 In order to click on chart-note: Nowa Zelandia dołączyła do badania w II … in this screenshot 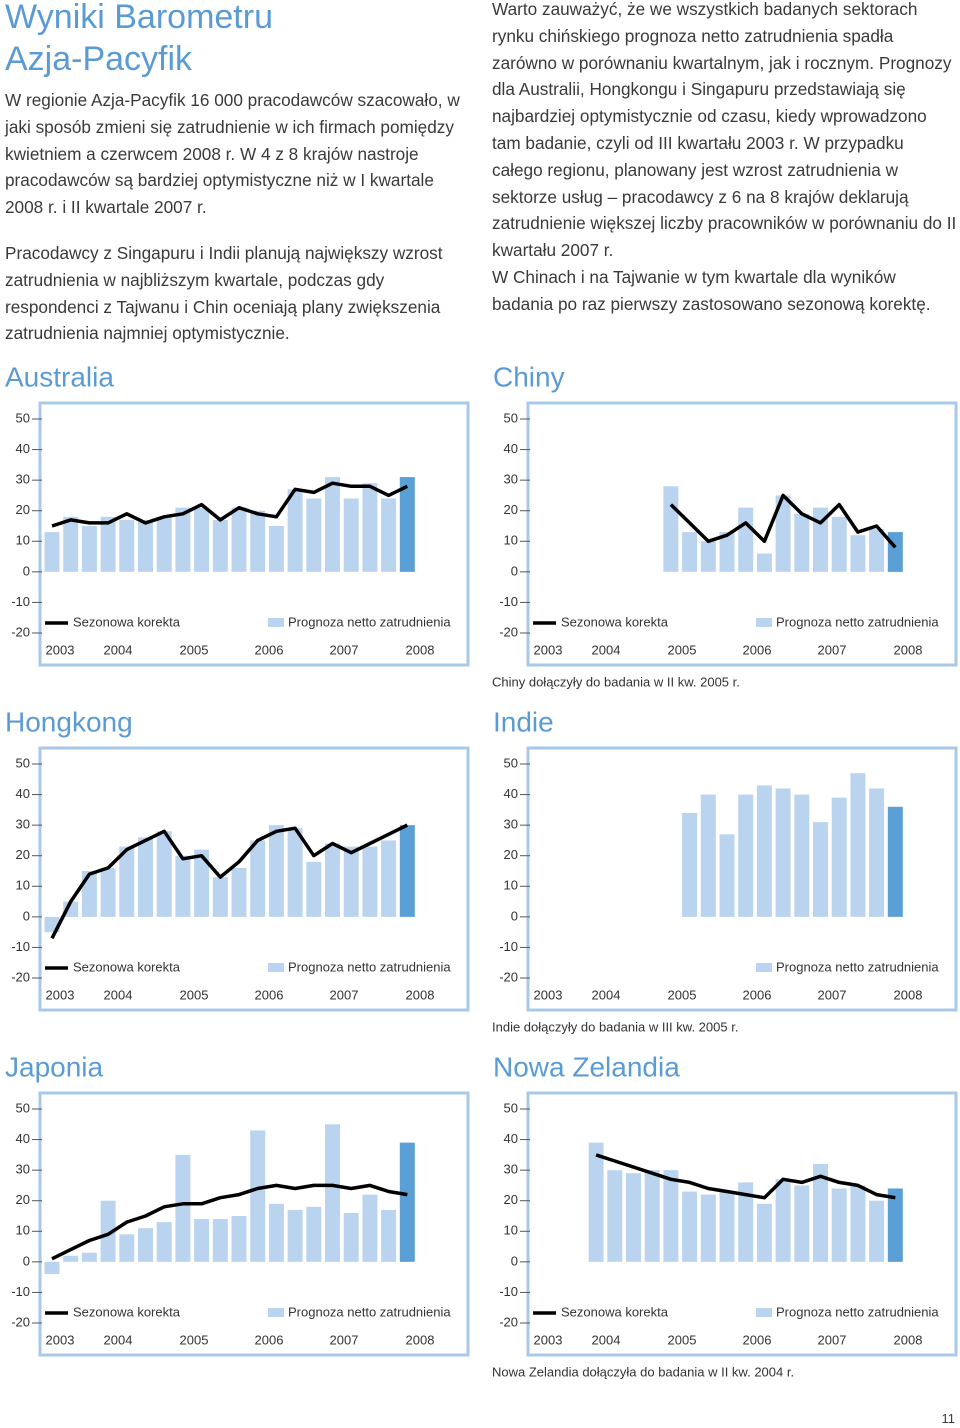, I will do `click(643, 1371)`.